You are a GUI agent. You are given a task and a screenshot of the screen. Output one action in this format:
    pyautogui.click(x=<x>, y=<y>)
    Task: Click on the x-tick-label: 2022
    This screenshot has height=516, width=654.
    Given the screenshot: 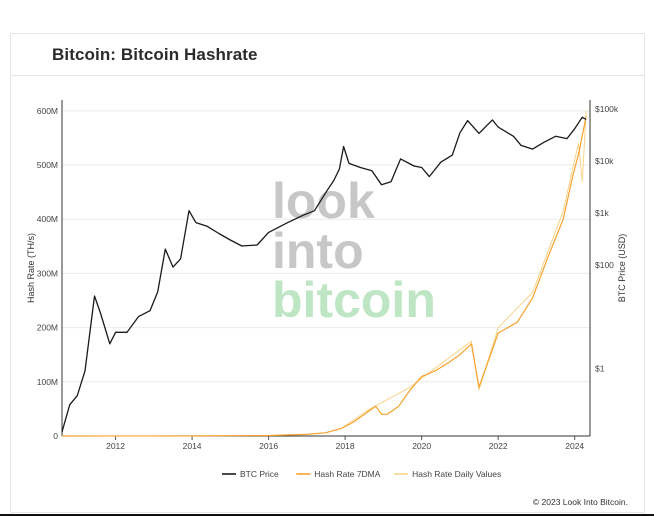 What is the action you would take?
    pyautogui.click(x=498, y=446)
    